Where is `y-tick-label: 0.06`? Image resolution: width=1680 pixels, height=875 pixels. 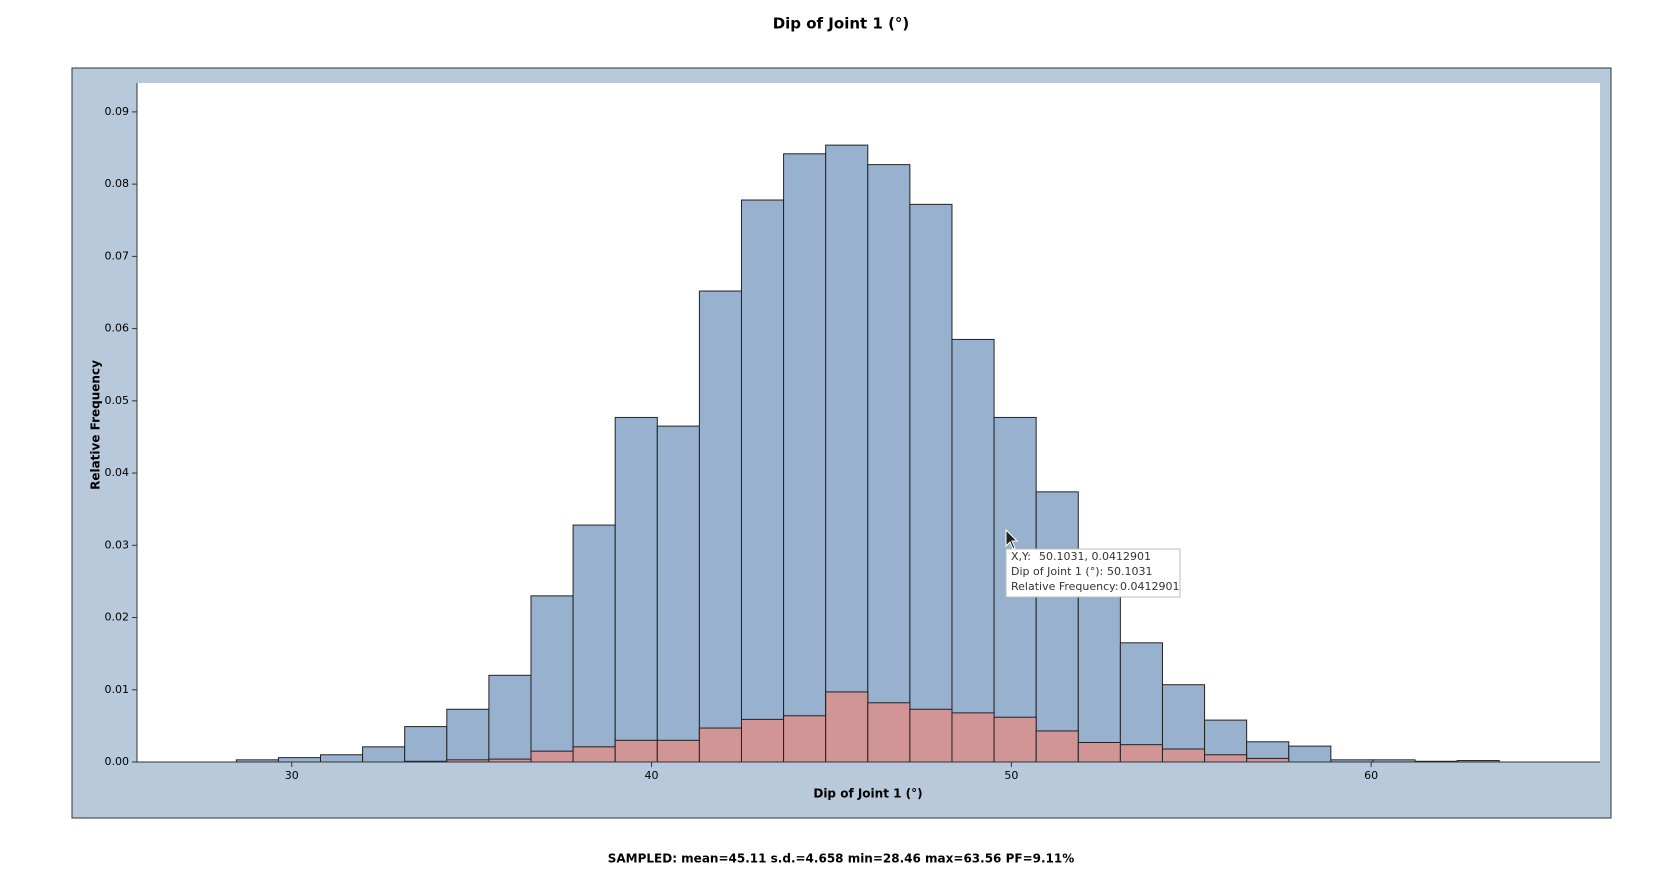
y-tick-label: 0.06 is located at coordinates (117, 328).